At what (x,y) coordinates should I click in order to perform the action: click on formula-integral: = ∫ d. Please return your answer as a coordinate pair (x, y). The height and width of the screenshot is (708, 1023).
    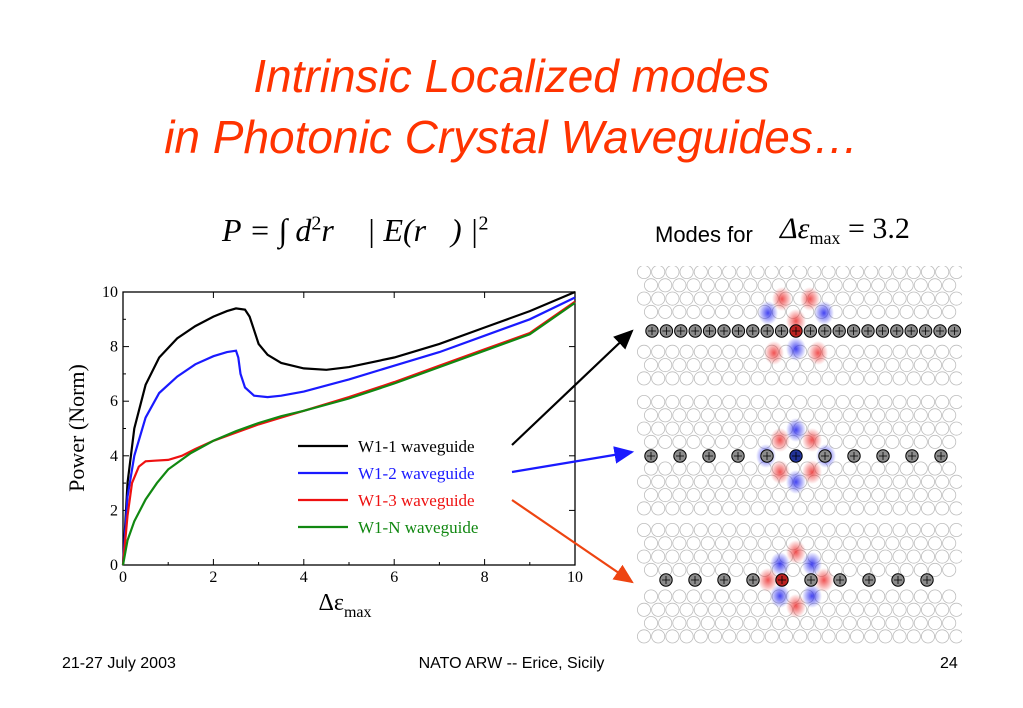
    Looking at the image, I should click on (276, 230).